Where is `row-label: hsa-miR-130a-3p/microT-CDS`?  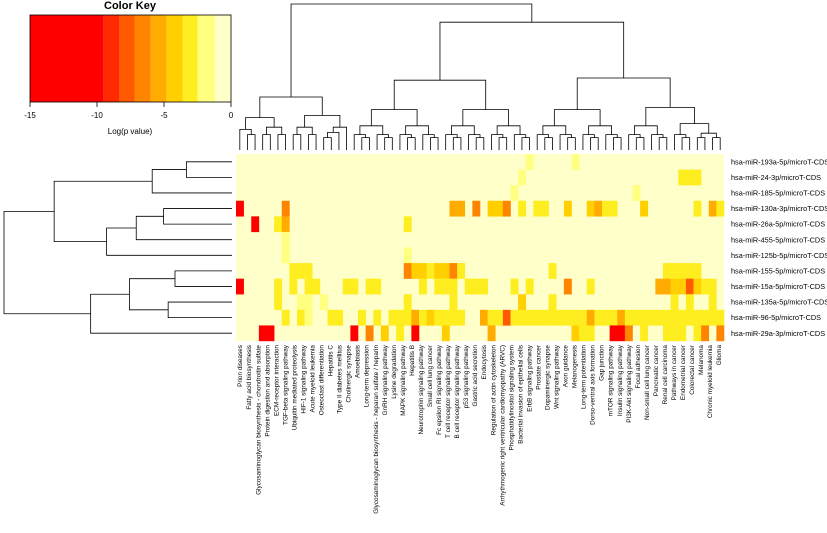
row-label: hsa-miR-130a-3p/microT-CDS is located at coordinates (779, 208).